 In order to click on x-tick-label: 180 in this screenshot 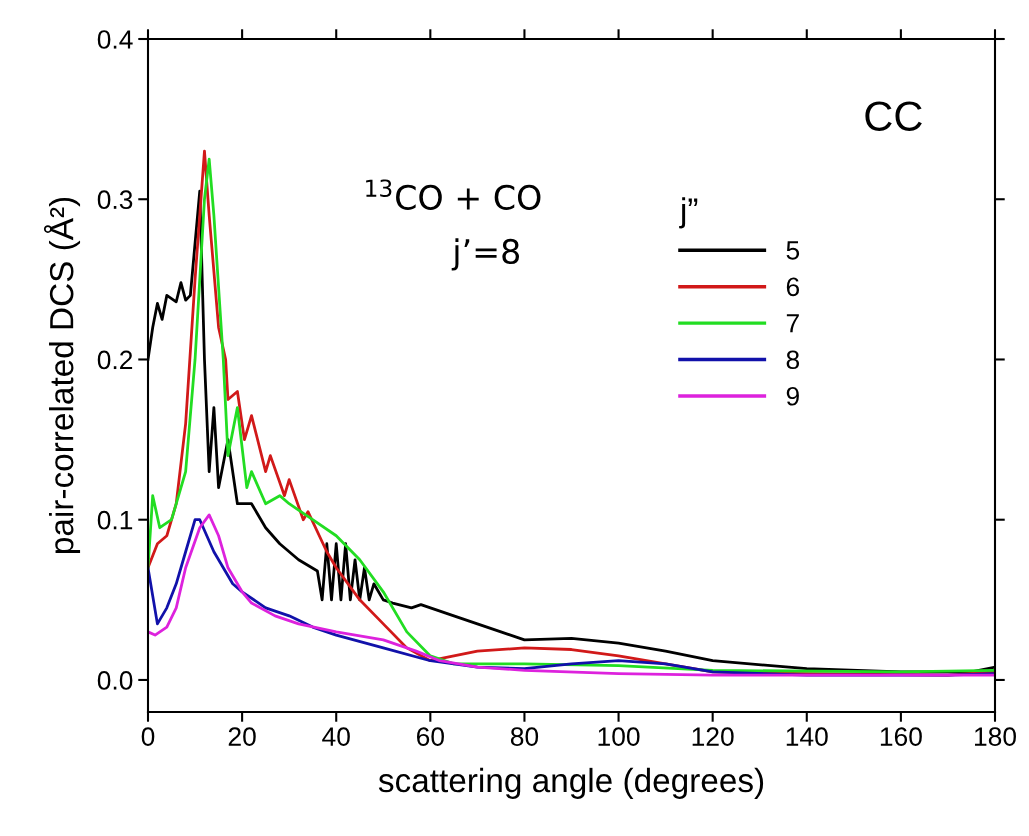, I will do `click(995, 736)`.